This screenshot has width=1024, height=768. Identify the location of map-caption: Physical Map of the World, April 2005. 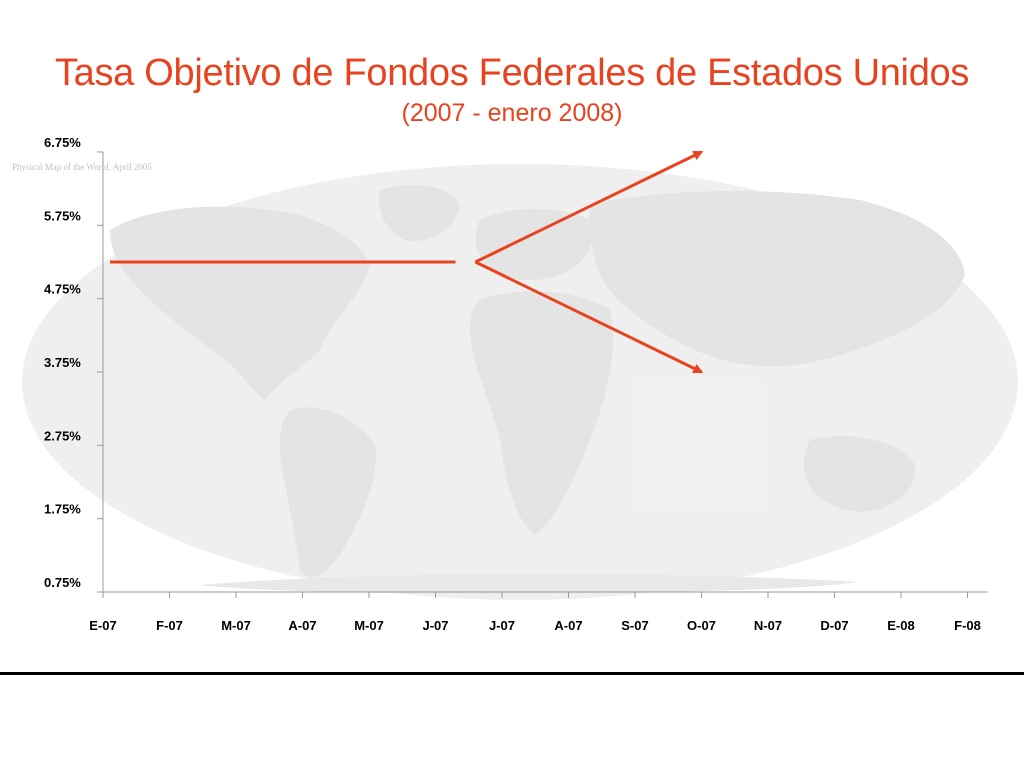
(82, 167).